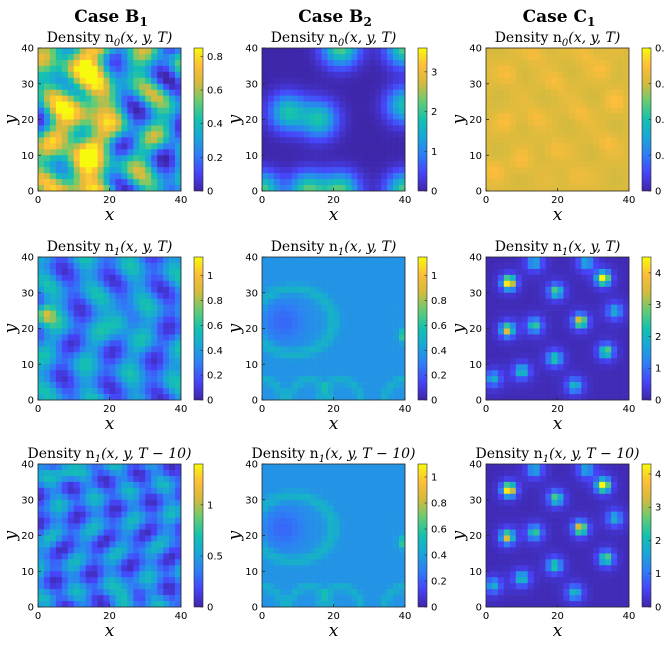 Image resolution: width=664 pixels, height=645 pixels. I want to click on y-tick-label: 0, so click(479, 192).